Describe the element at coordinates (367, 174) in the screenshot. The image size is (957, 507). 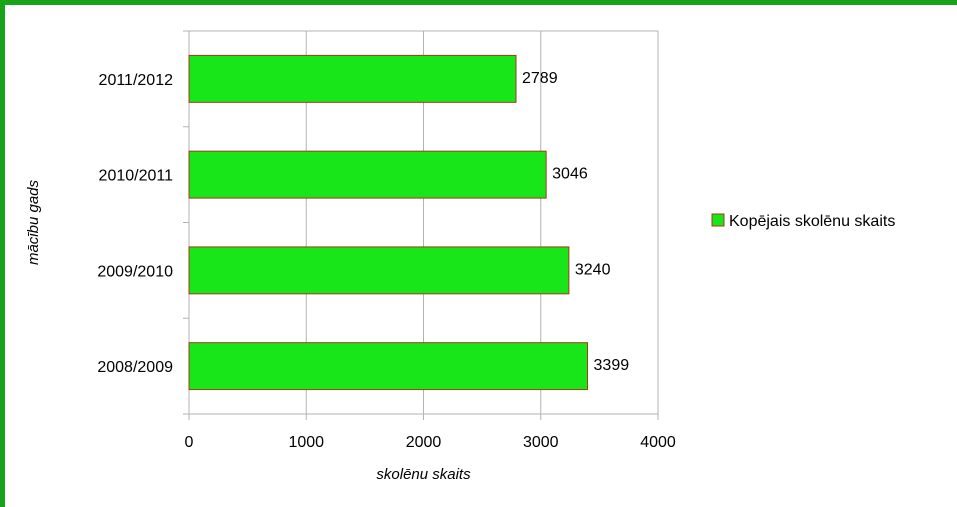
I see `bar-2010-2011` at that location.